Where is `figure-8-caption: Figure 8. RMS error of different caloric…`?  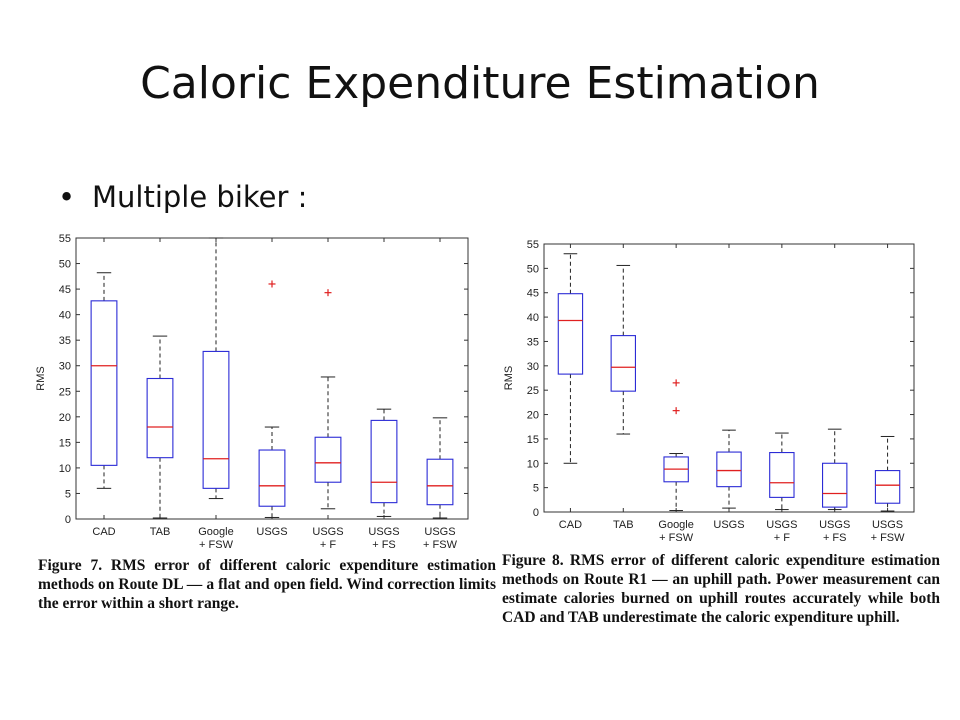
figure-8-caption: Figure 8. RMS error of different caloric… is located at coordinates (721, 589).